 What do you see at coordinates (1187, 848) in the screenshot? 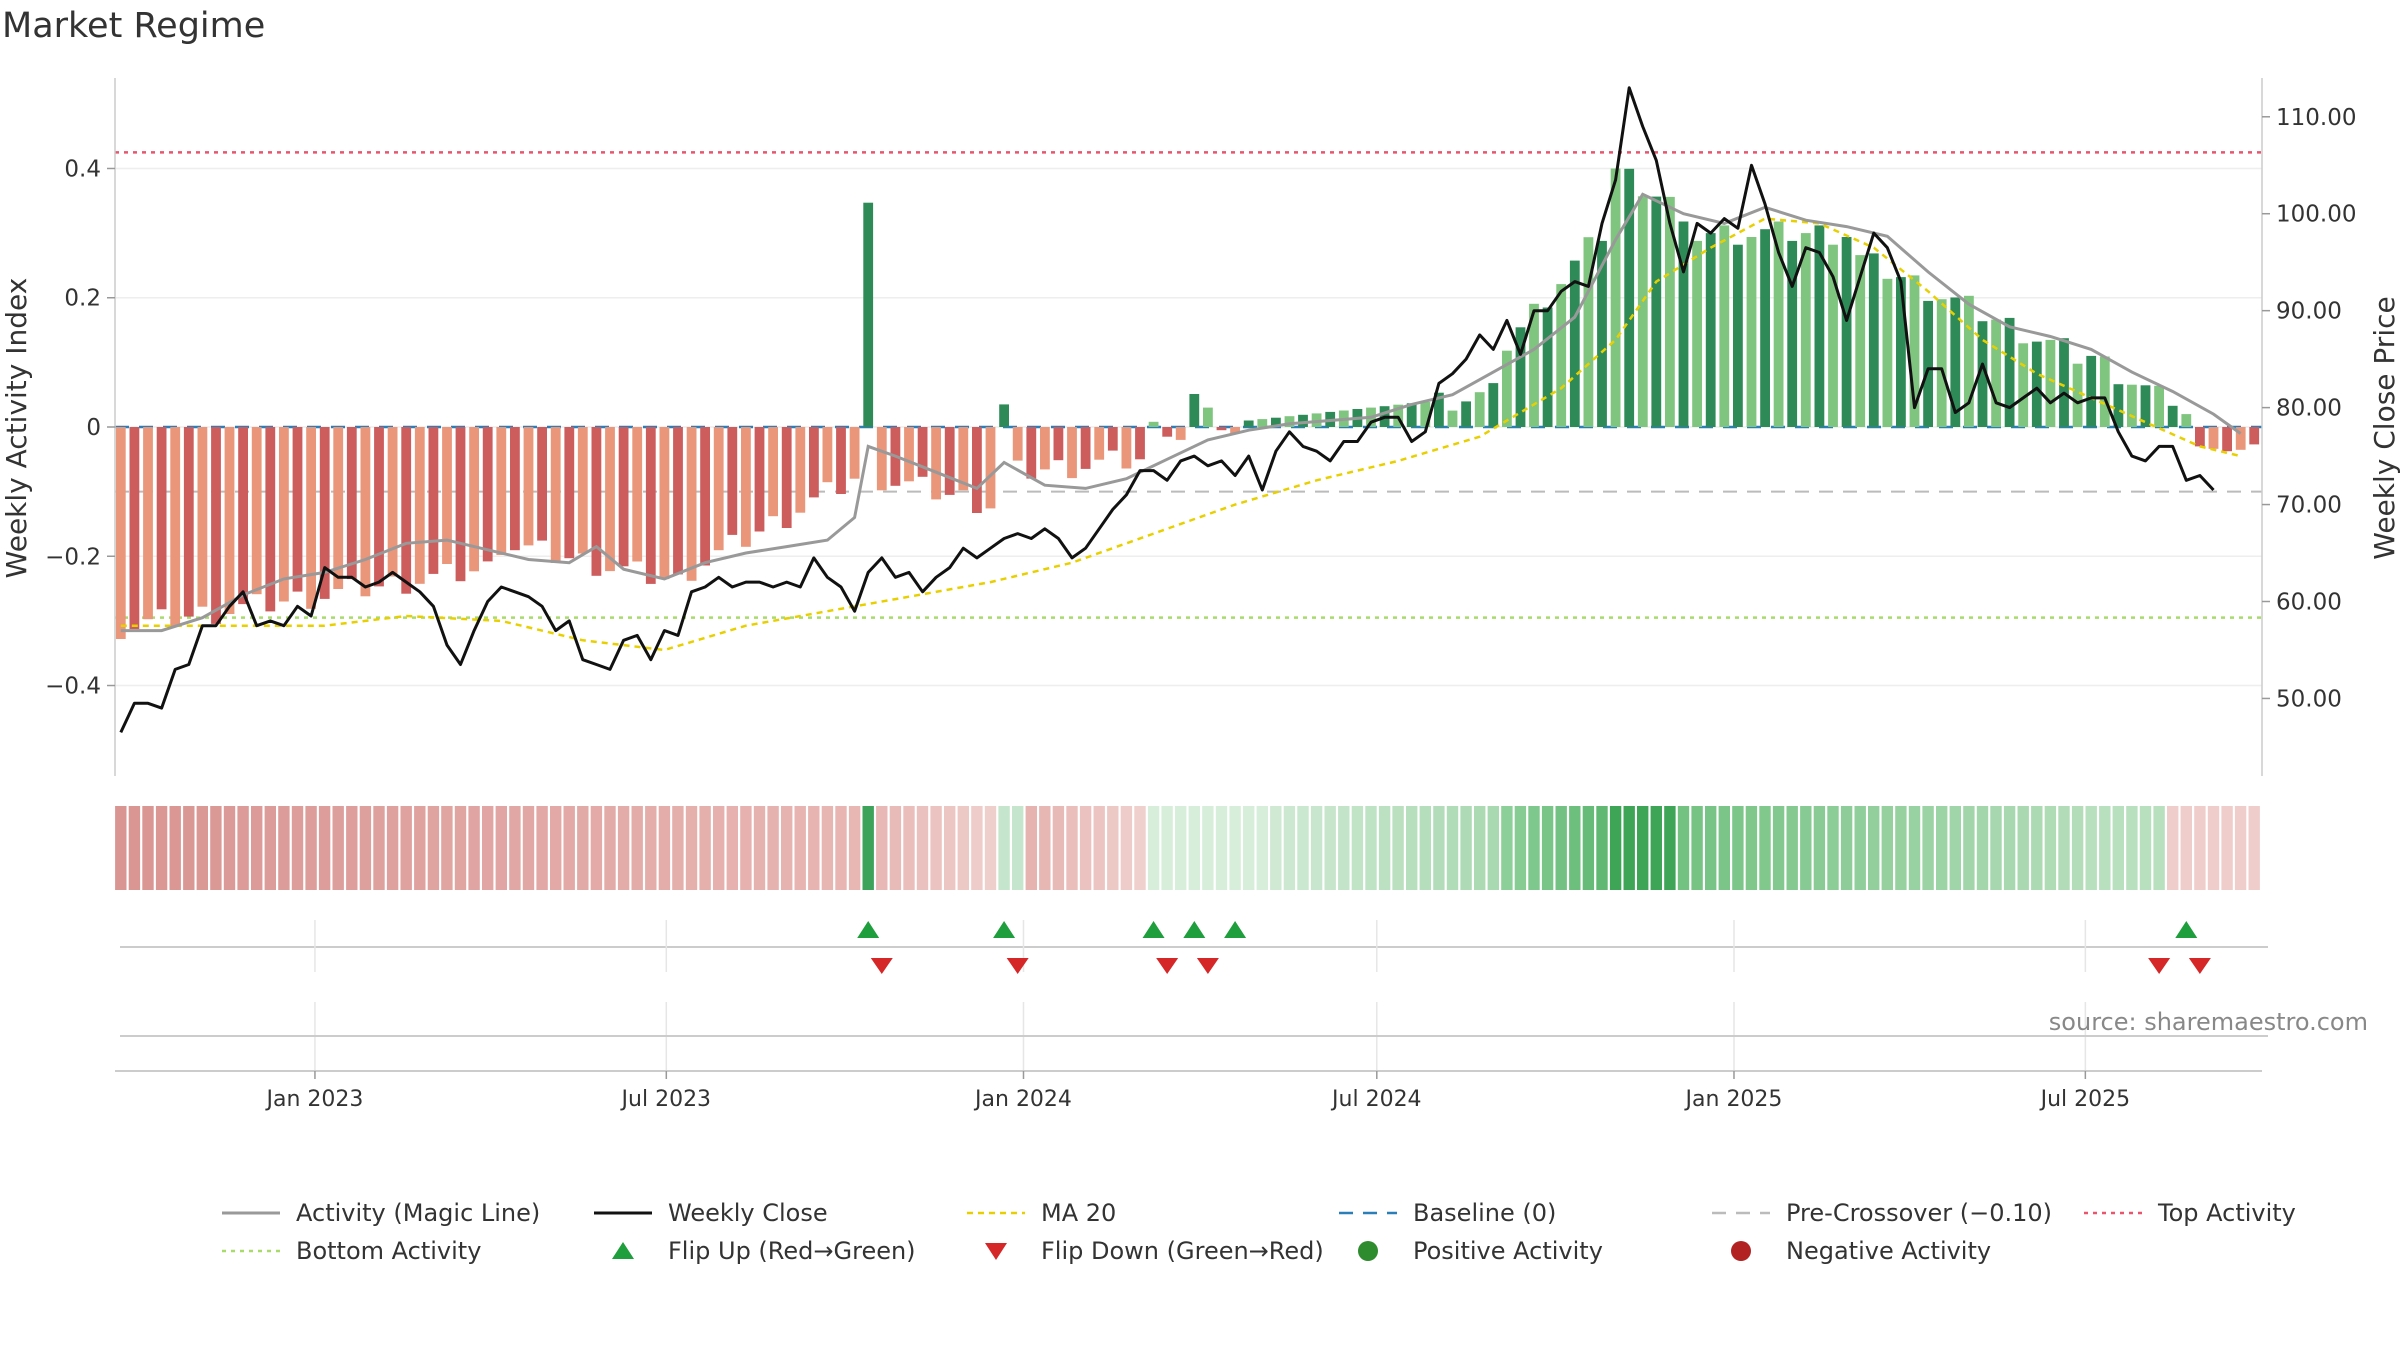
I see `regime-strip` at bounding box center [1187, 848].